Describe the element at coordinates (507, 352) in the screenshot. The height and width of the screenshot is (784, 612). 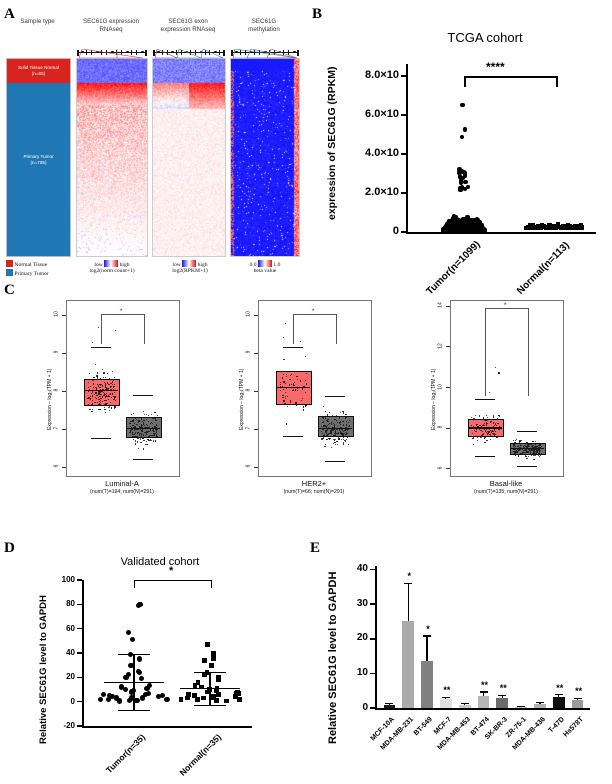
I see `significance-bracket` at that location.